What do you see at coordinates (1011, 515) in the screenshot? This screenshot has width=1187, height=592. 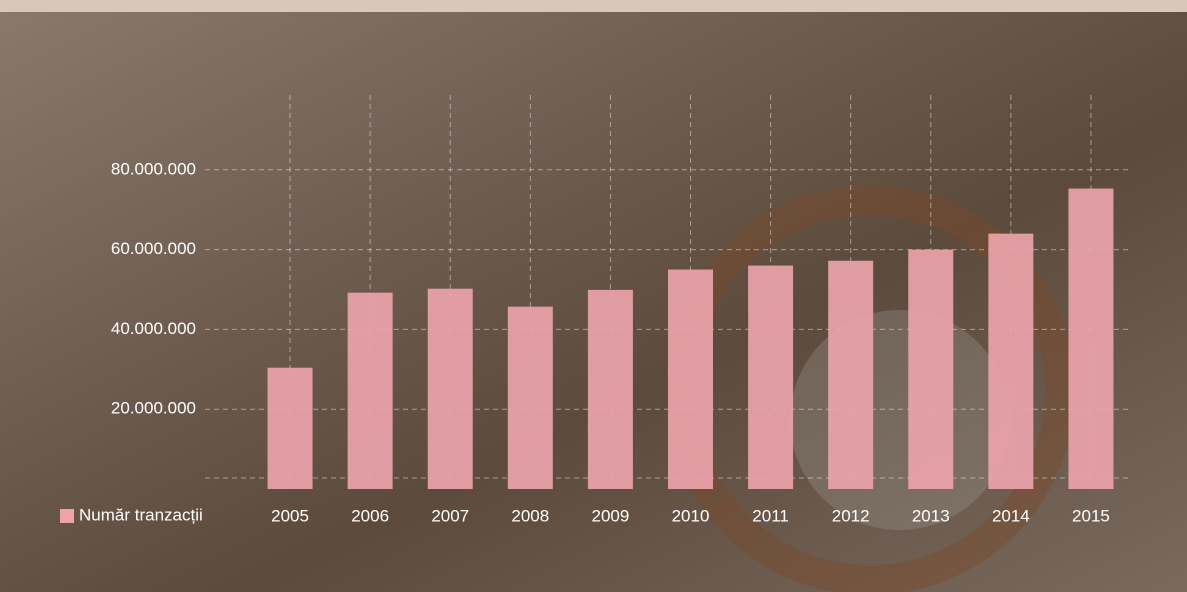 I see `x-tick-label: 2014` at bounding box center [1011, 515].